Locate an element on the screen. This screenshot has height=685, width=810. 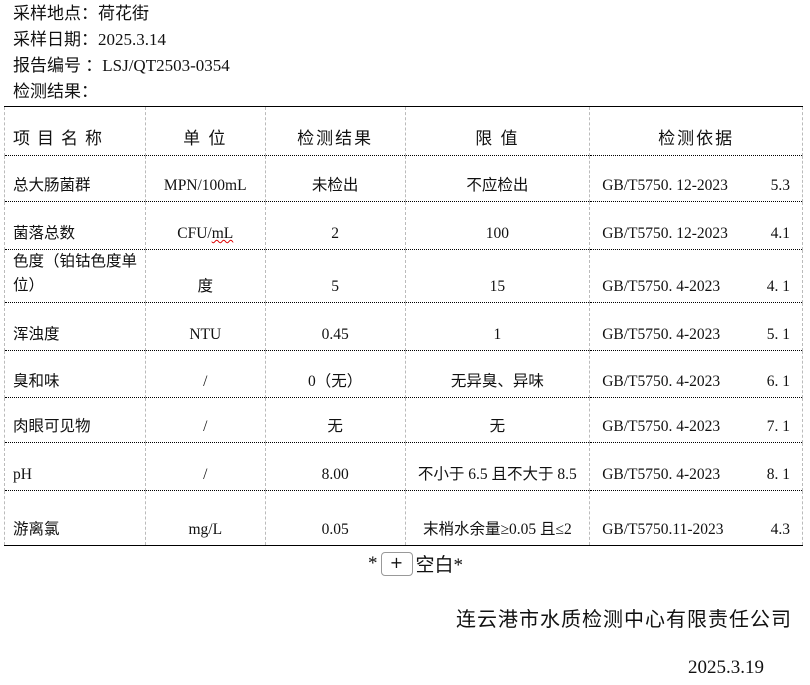
cell-standard: GB/T5750. 12-2023 5.3 is located at coordinates (696, 178).